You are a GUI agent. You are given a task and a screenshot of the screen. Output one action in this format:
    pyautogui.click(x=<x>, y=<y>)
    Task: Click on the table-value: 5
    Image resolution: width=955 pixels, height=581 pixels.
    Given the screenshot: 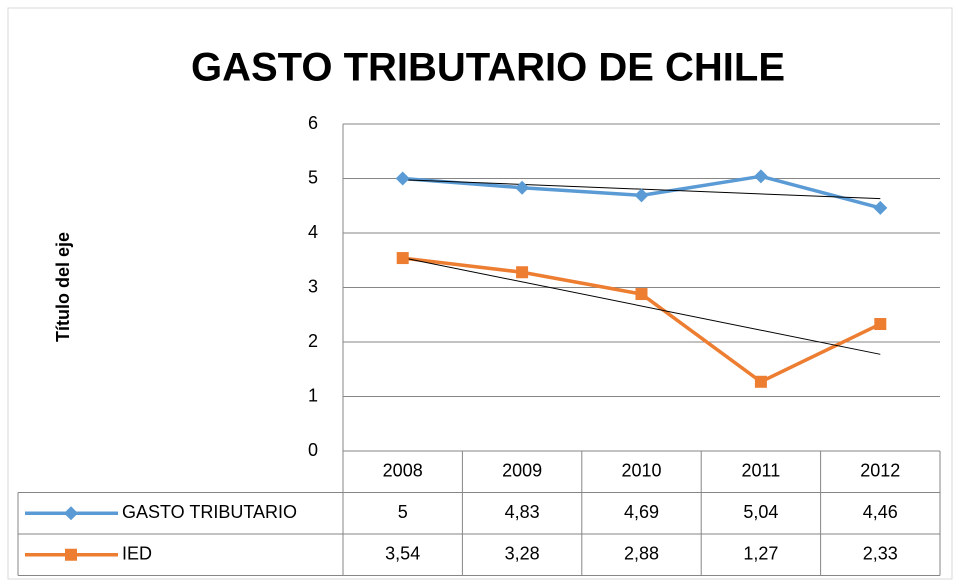 What is the action you would take?
    pyautogui.click(x=403, y=512)
    